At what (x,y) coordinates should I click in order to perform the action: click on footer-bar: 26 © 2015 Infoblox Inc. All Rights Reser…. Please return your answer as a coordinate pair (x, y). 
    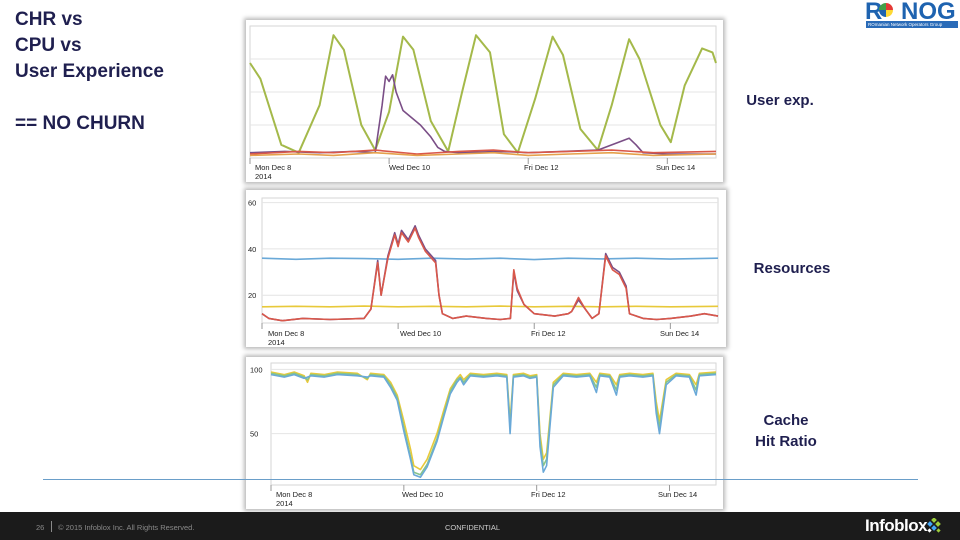
    Looking at the image, I should click on (480, 526).